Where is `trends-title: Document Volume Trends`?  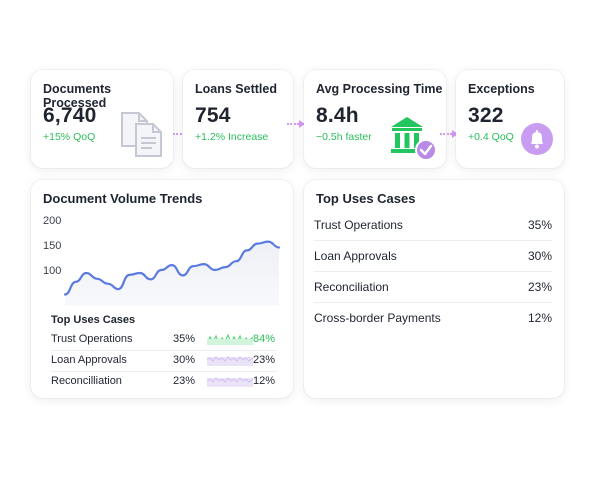 trends-title: Document Volume Trends is located at coordinates (123, 198).